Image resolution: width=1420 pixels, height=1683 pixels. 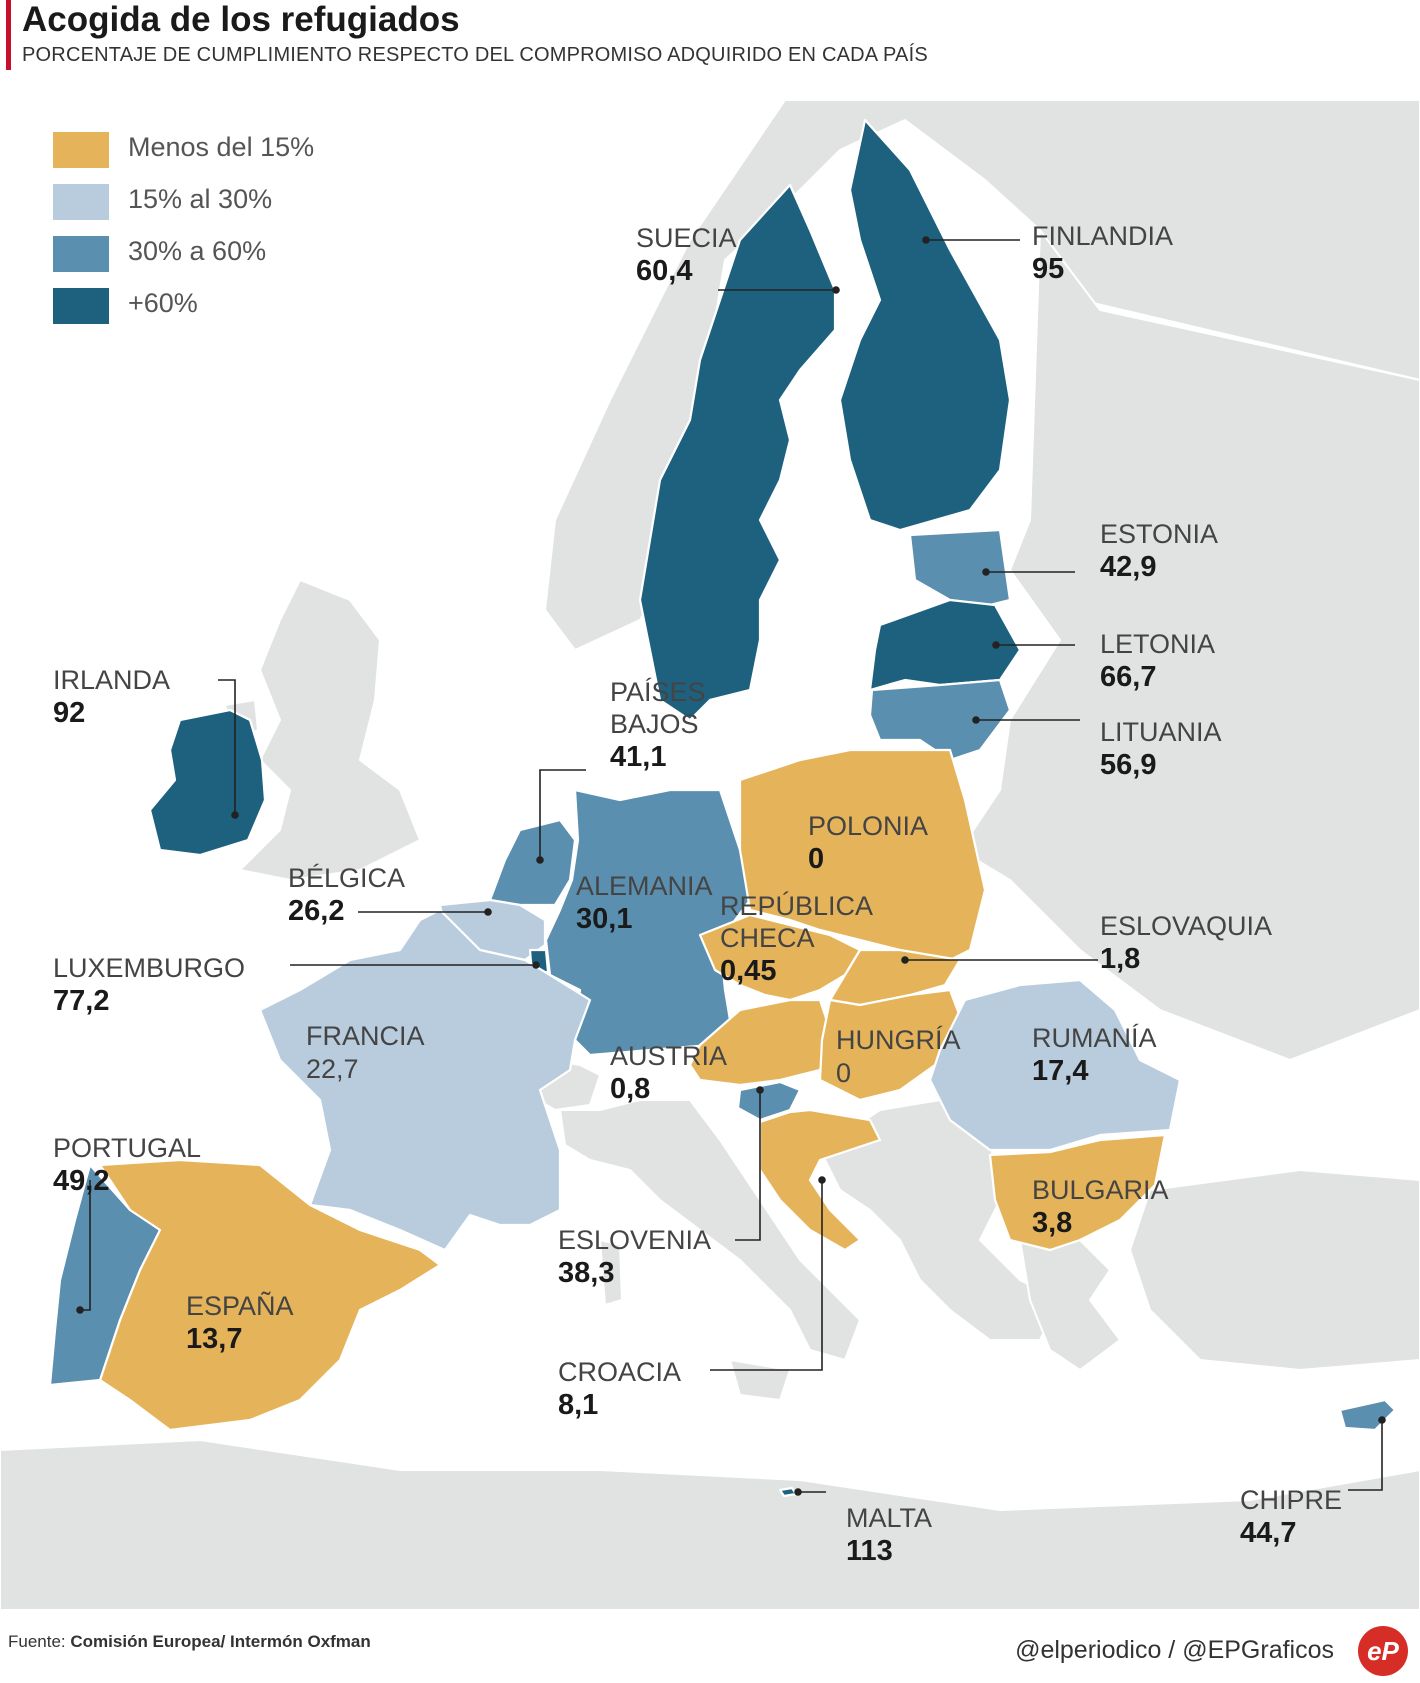 I want to click on source-text: Comisión Europea/ Intermón Oxfman, so click(x=220, y=1641).